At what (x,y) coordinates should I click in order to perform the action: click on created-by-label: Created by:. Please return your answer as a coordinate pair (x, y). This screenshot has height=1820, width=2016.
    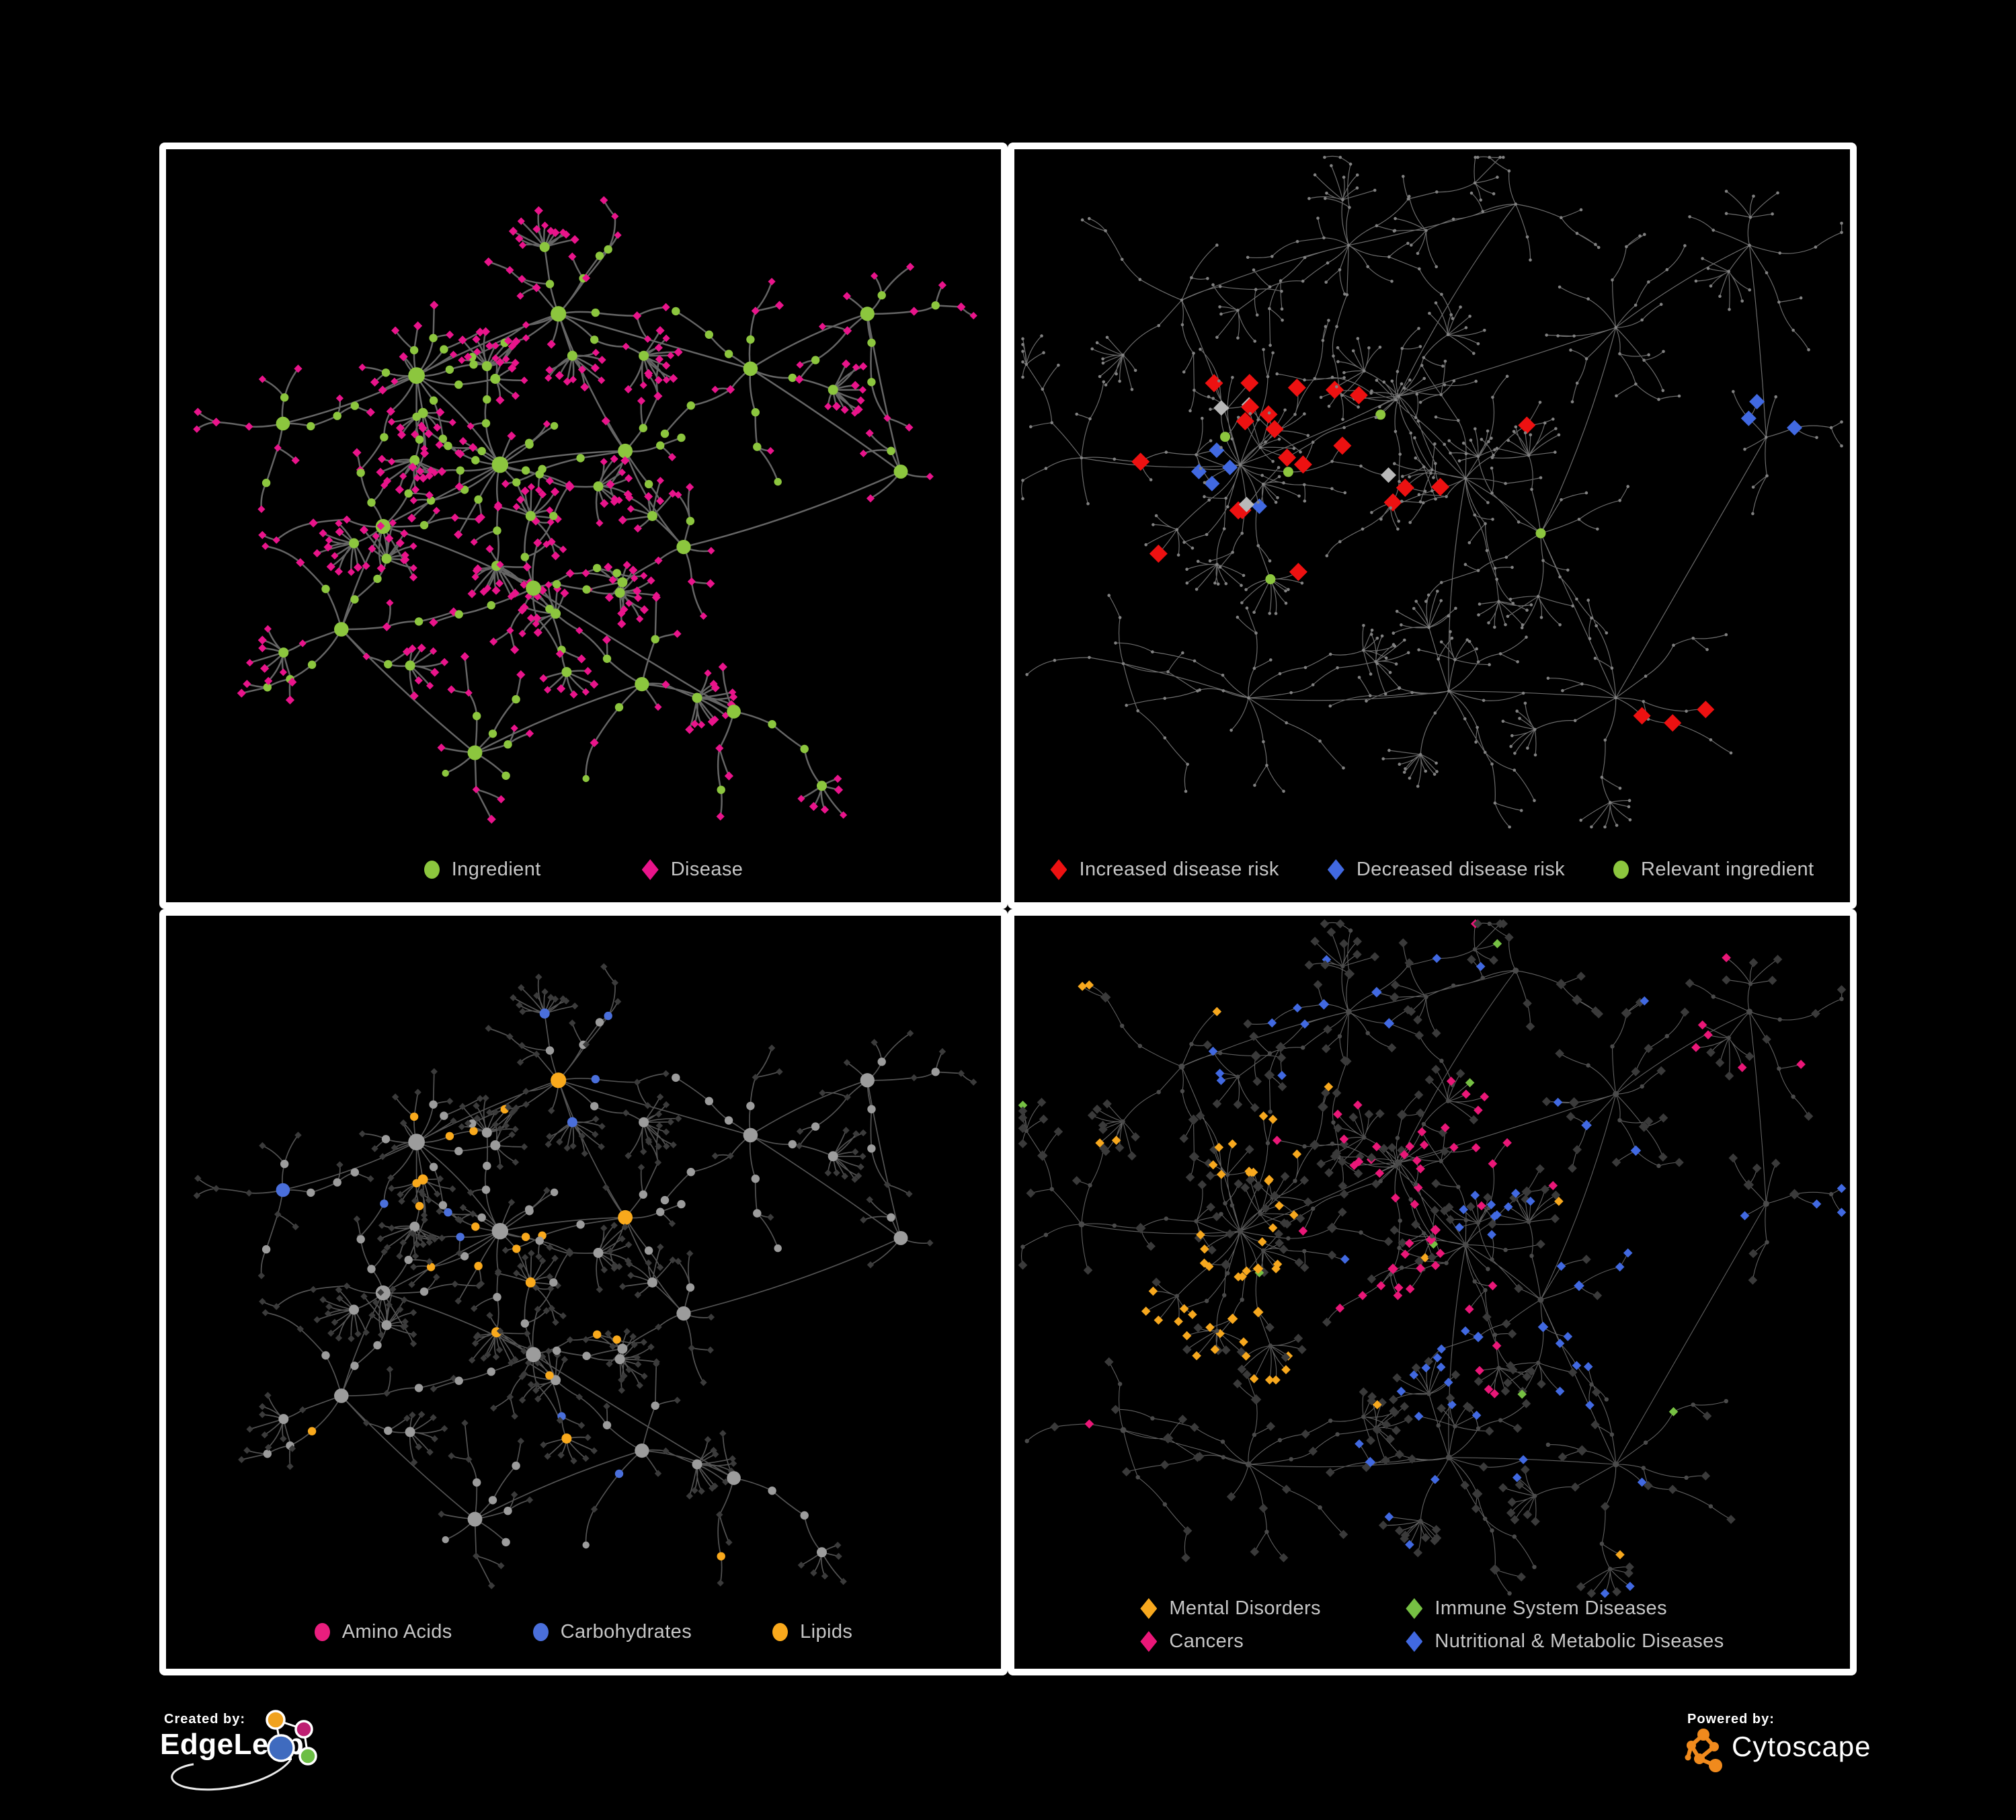
    Looking at the image, I should click on (205, 1719).